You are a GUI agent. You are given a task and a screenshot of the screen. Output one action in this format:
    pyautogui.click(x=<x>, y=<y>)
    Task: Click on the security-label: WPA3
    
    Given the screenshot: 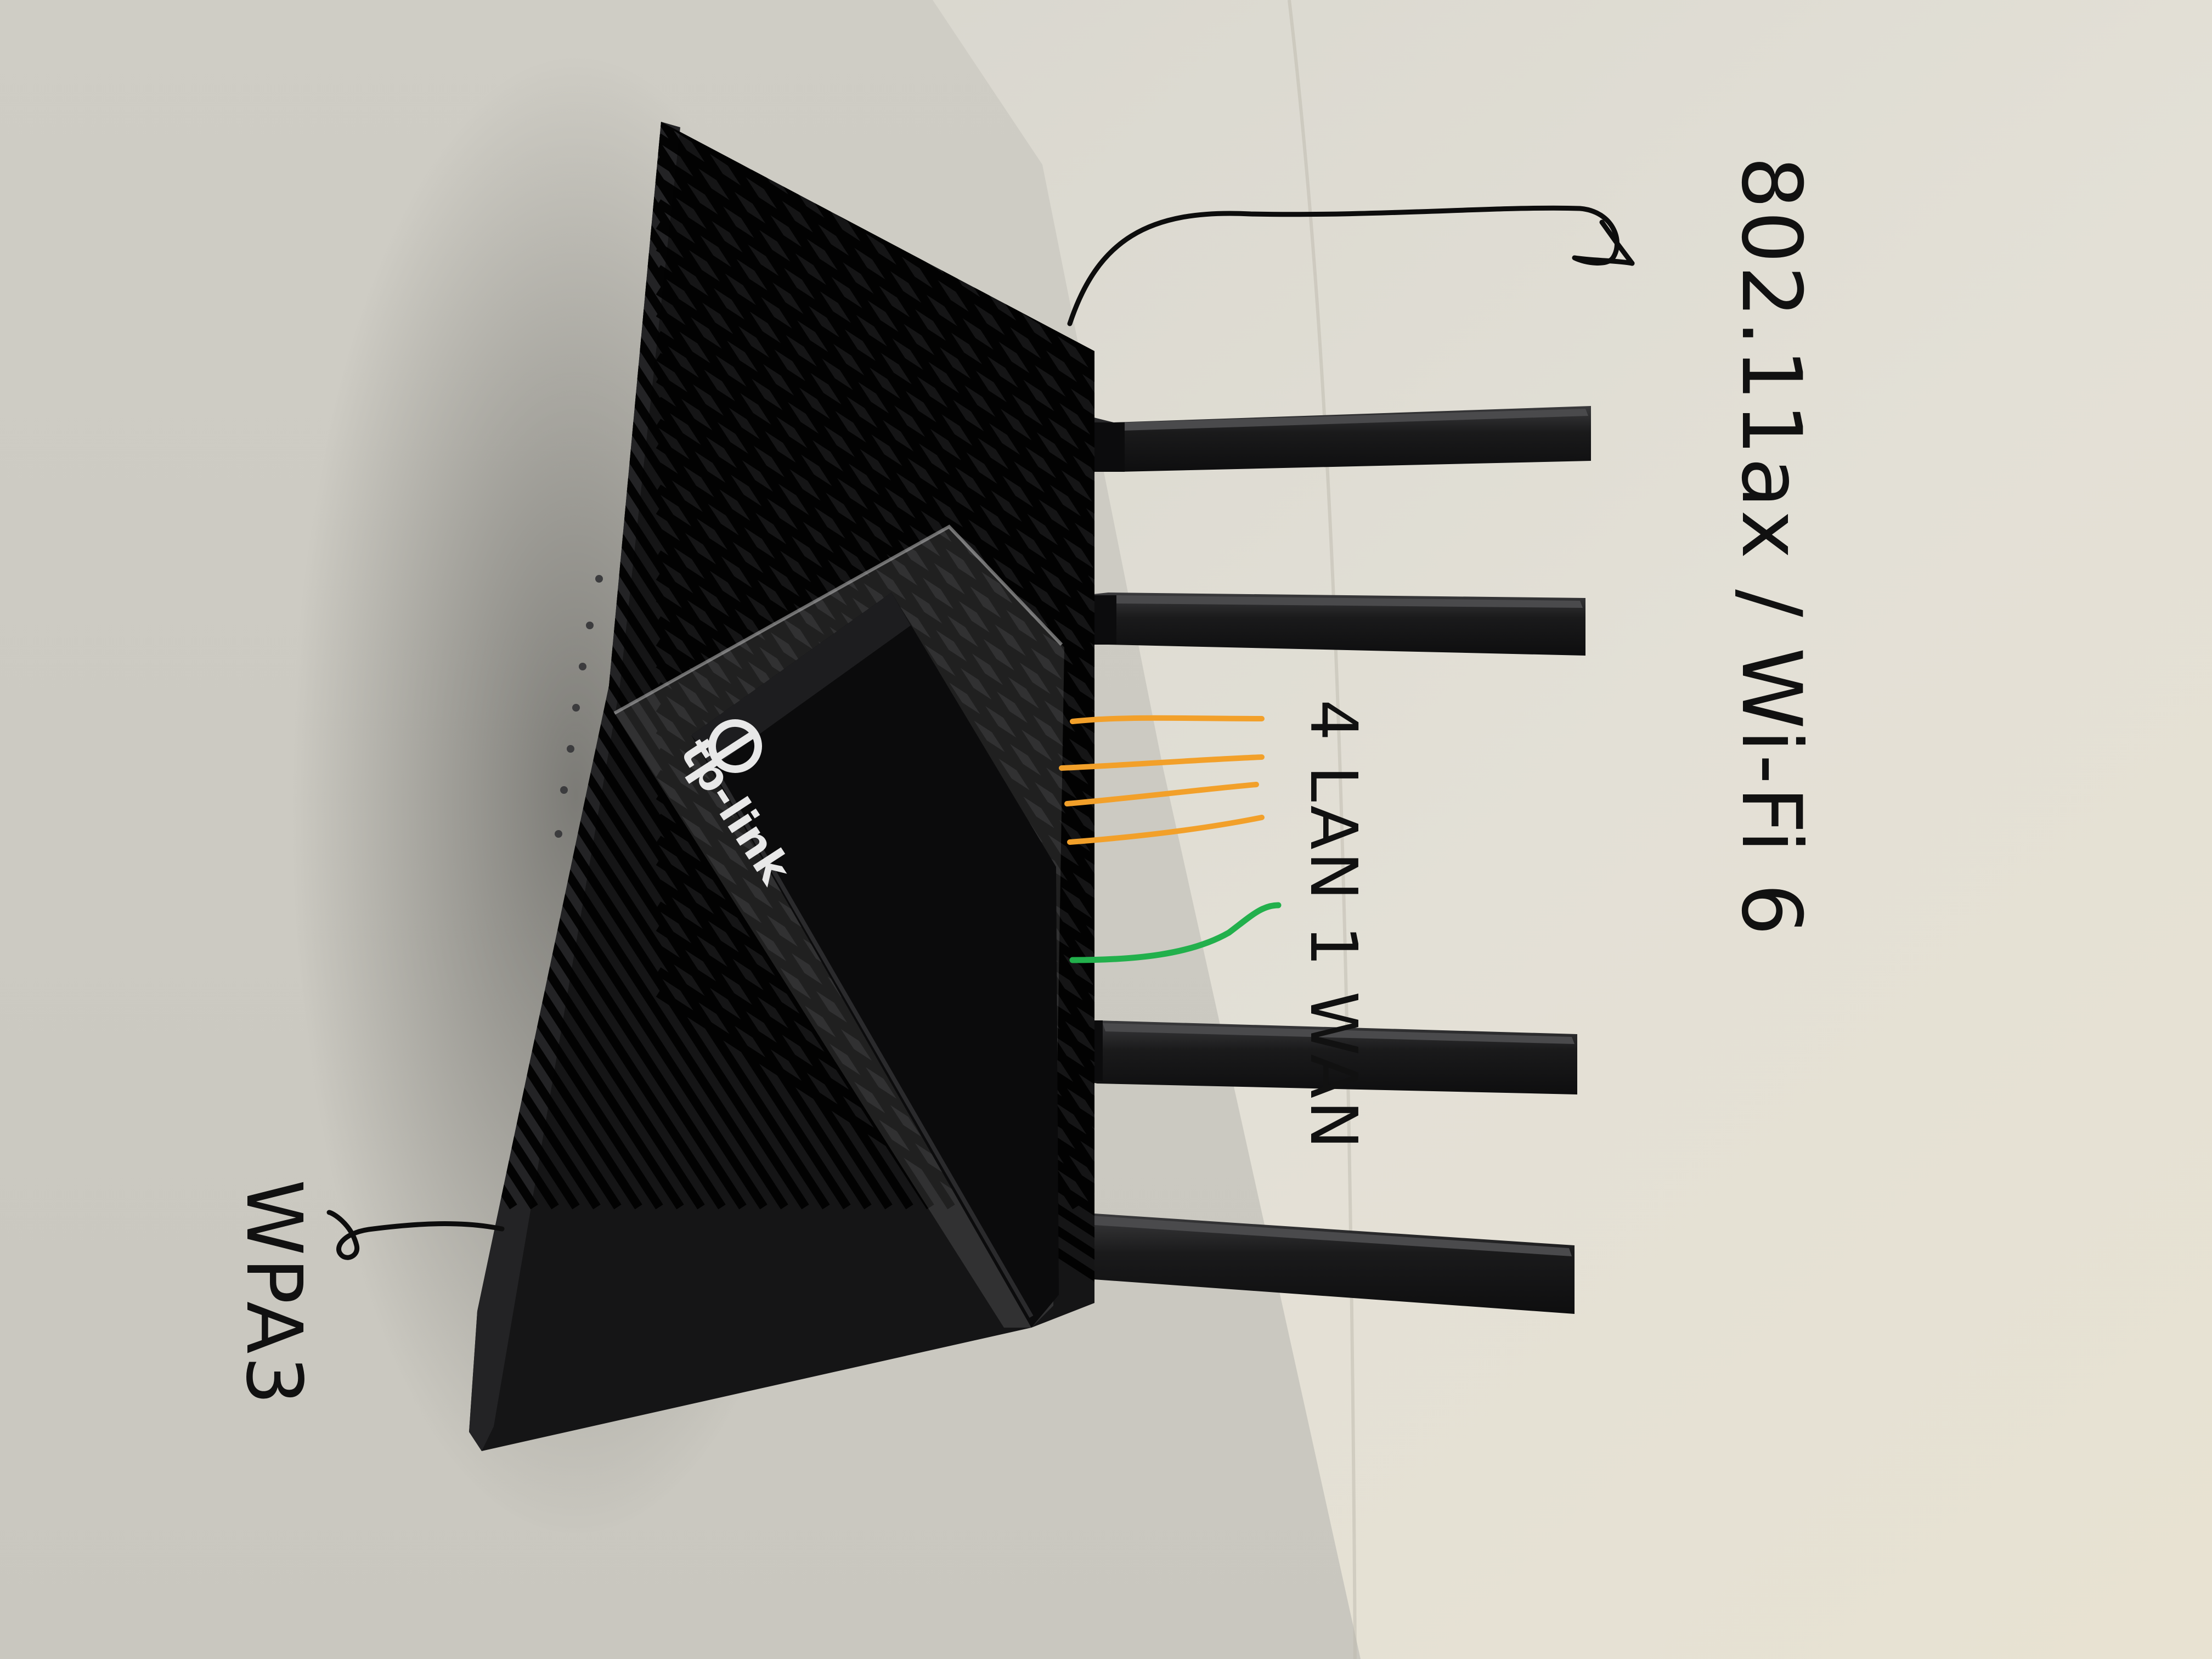 What is the action you would take?
    pyautogui.click(x=273, y=1293)
    